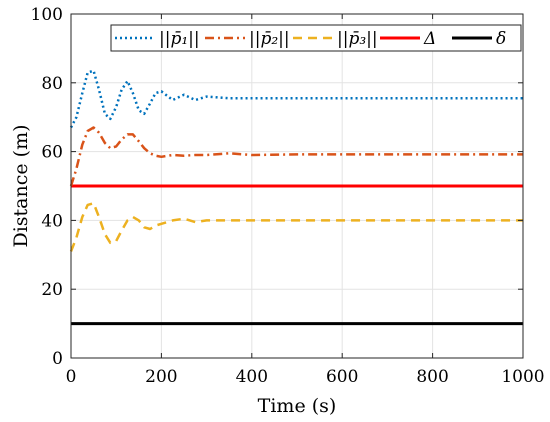 This screenshot has height=422, width=550. I want to click on legend-label: ||p̄₃||, so click(357, 39).